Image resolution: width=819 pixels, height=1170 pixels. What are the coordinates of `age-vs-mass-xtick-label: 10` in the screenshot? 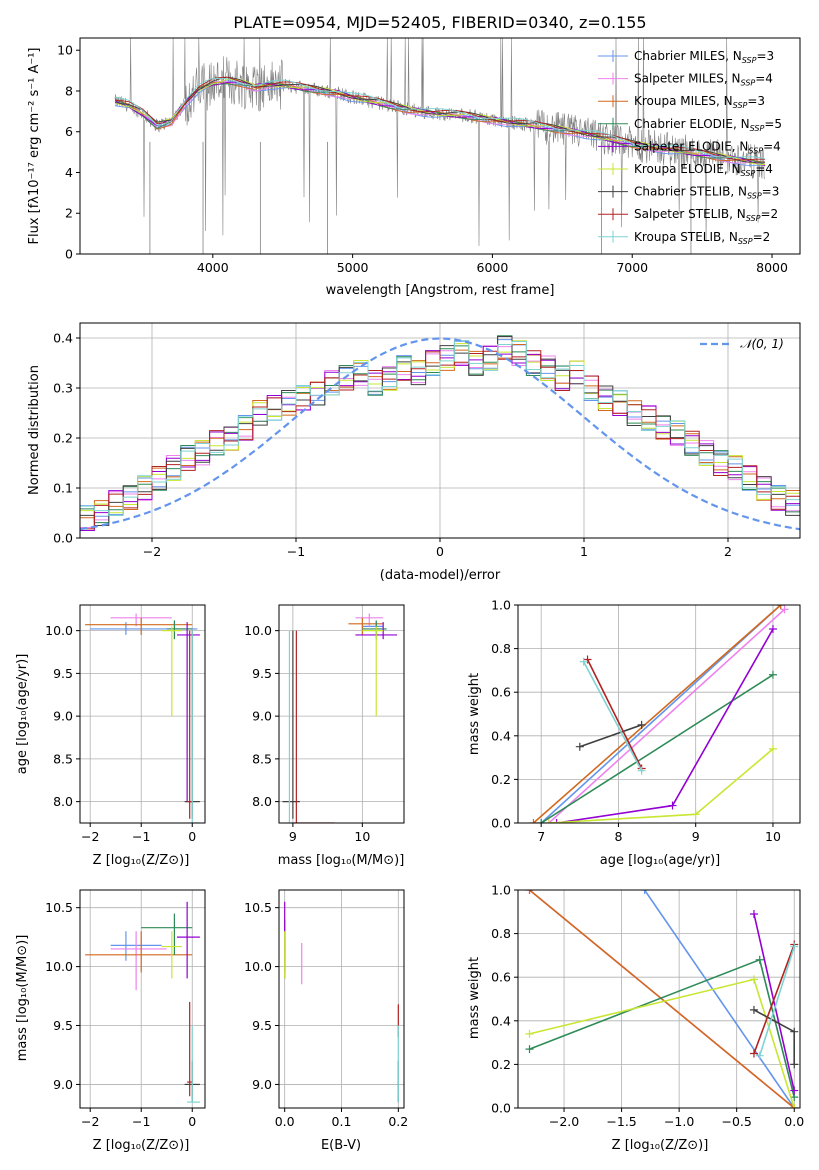 It's located at (362, 836).